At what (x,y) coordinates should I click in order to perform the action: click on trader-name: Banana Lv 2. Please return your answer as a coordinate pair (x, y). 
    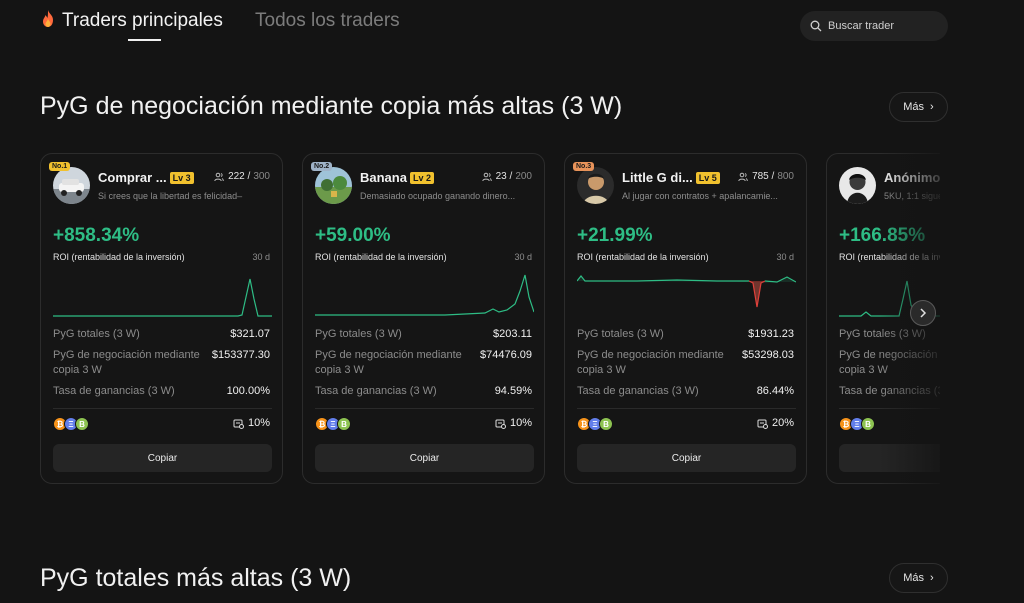
    Looking at the image, I should click on (397, 177).